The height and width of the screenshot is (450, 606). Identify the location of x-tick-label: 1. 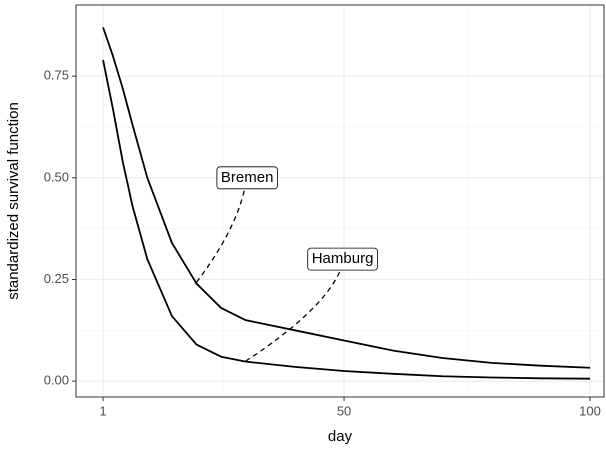
(102, 410).